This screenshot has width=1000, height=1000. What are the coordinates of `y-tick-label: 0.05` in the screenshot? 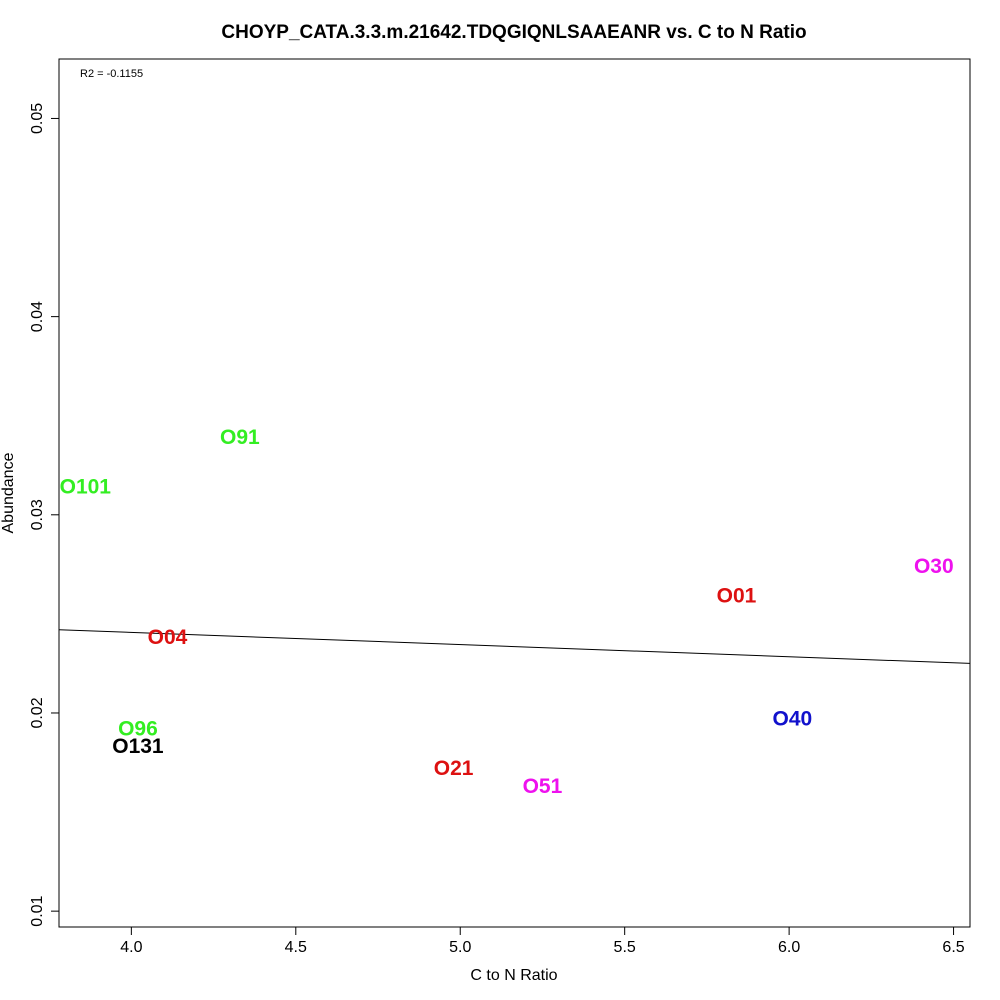 It's located at (37, 118).